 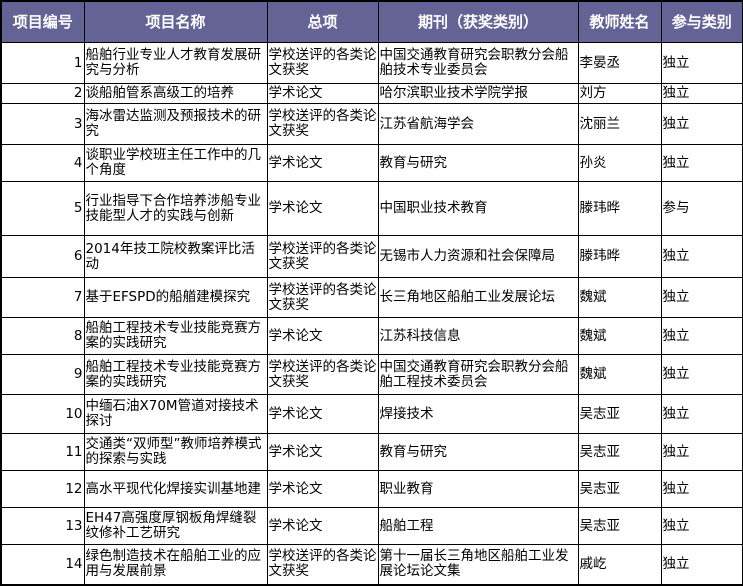 What do you see at coordinates (42, 163) in the screenshot?
I see `cell-id: 4` at bounding box center [42, 163].